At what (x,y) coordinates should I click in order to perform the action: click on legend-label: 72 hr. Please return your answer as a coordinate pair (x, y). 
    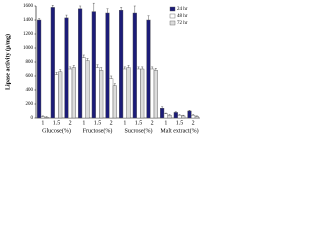
    Looking at the image, I should click on (182, 23).